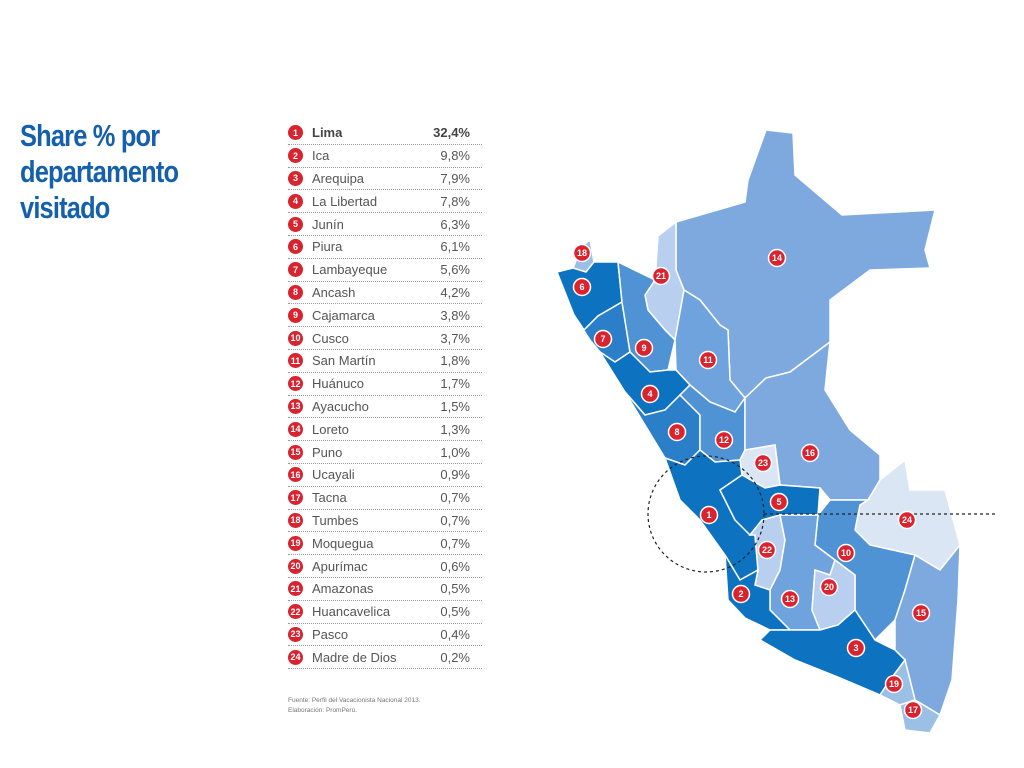 The width and height of the screenshot is (1024, 768). I want to click on region-ica, so click(758, 592).